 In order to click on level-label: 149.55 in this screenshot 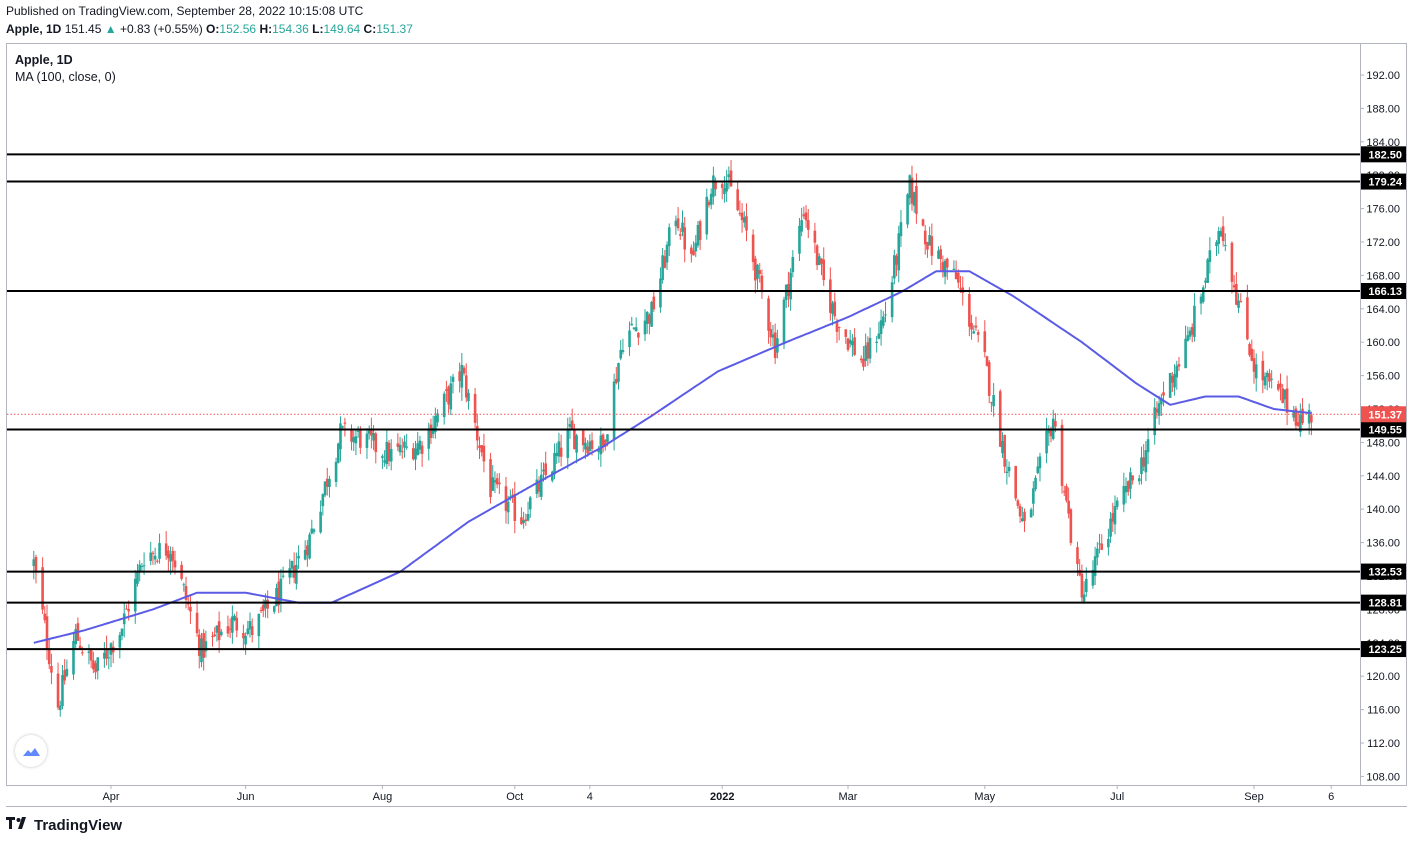, I will do `click(1385, 430)`.